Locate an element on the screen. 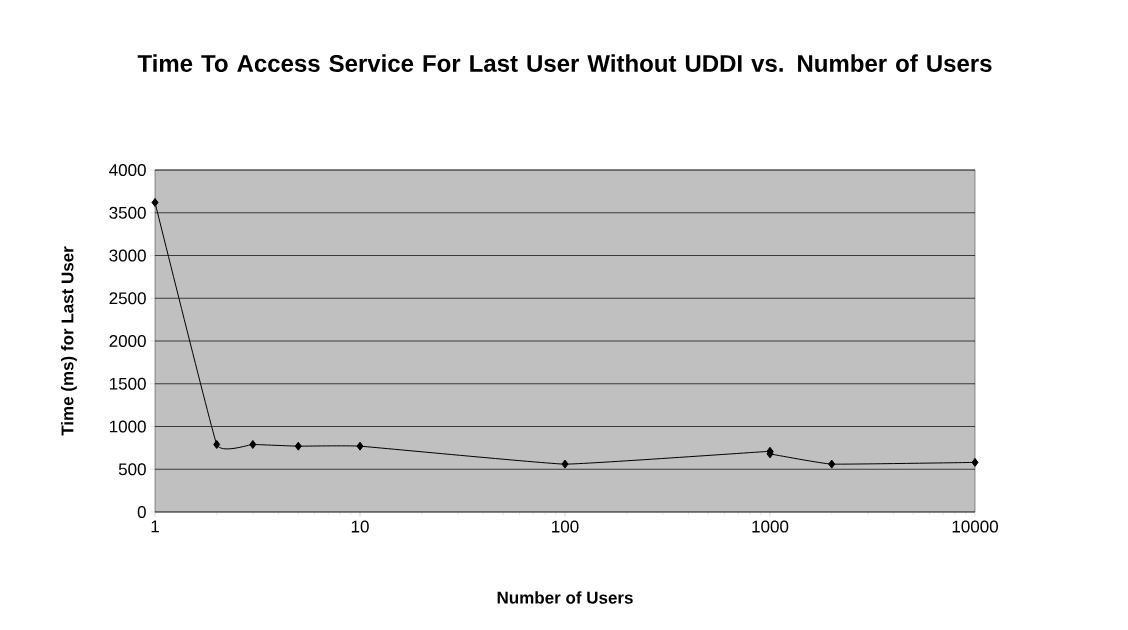  x-tick-label: 1 is located at coordinates (155, 526).